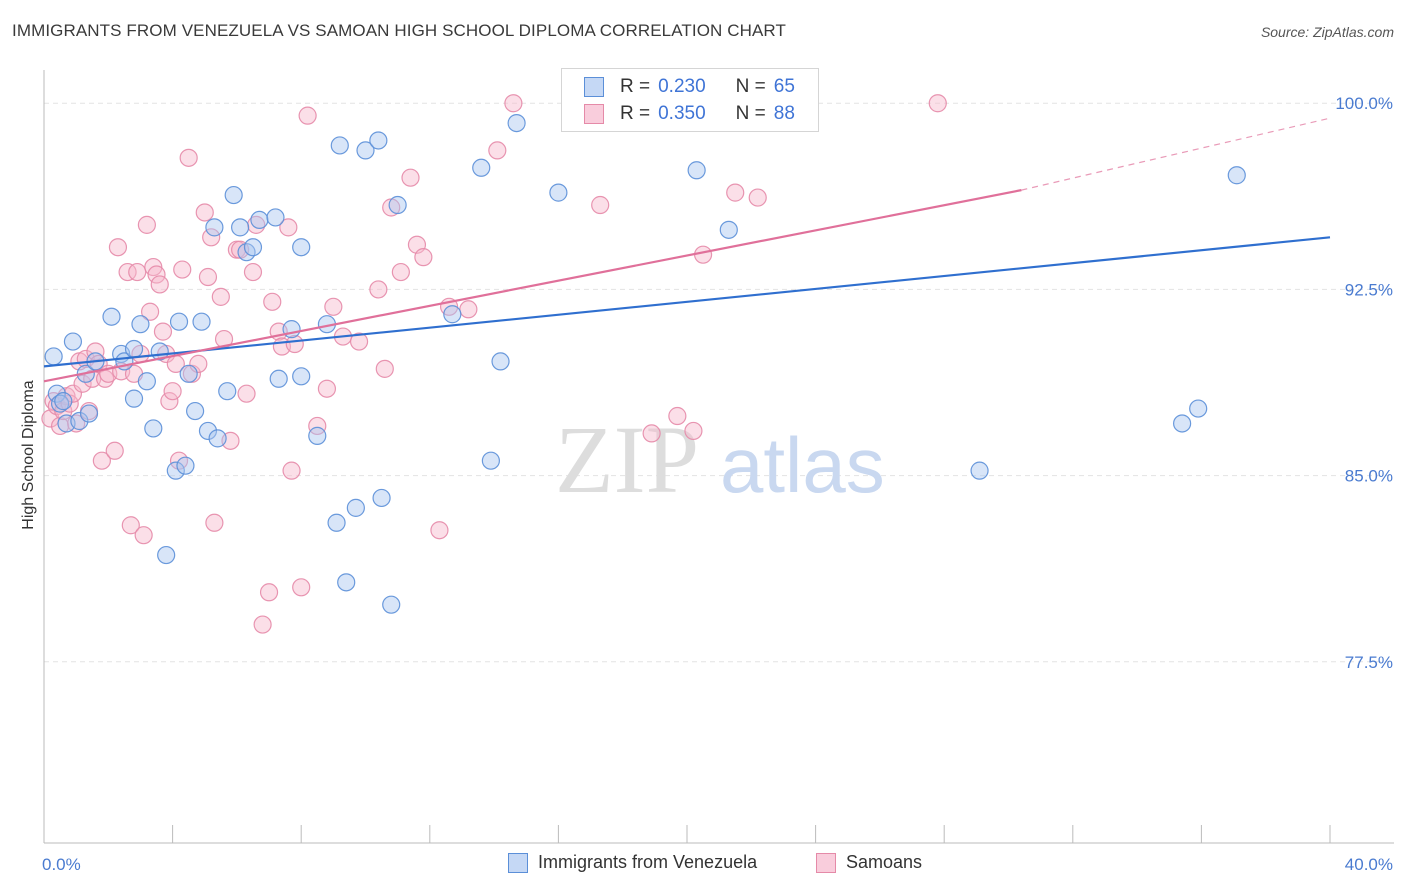  I want to click on y-axis-label: High School Diploma, so click(28, 455).